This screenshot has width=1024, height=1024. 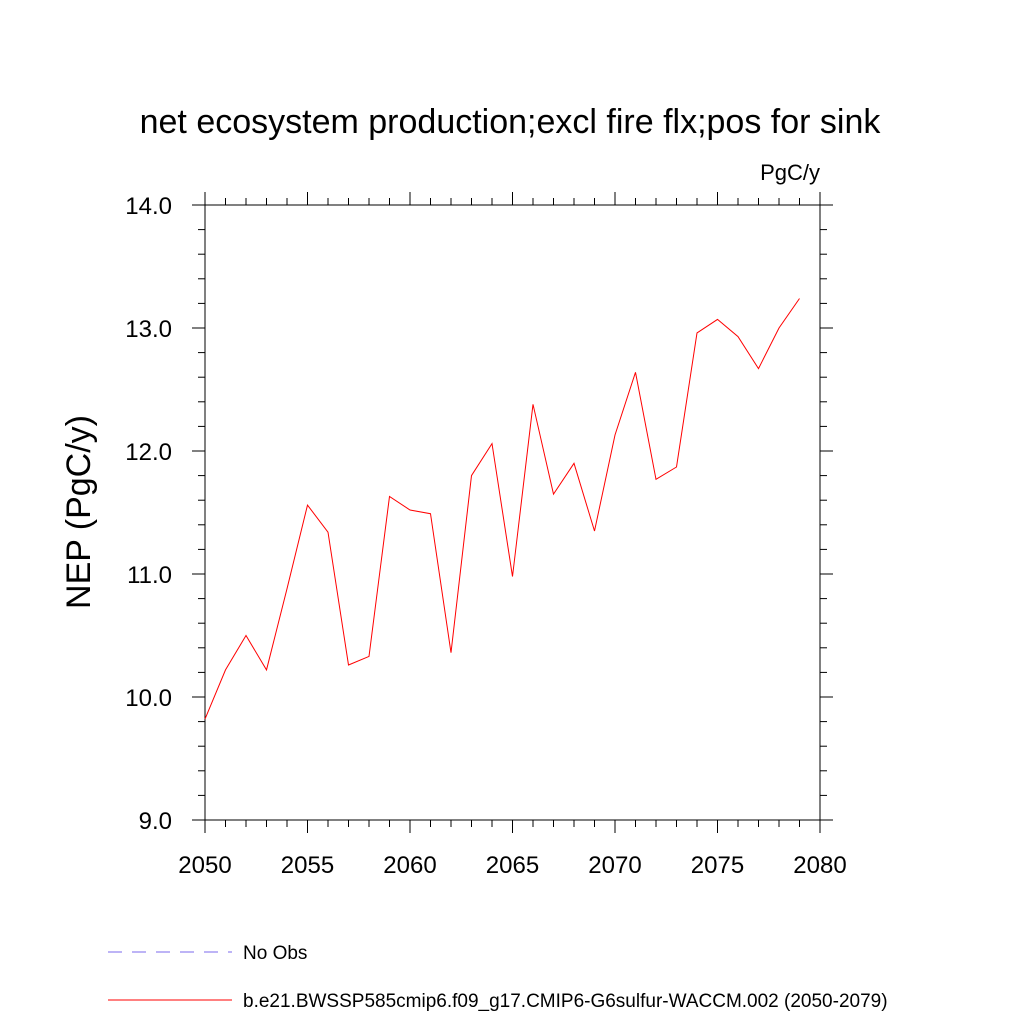 I want to click on y-axis-label: NEP (PgC/y), so click(x=79, y=512).